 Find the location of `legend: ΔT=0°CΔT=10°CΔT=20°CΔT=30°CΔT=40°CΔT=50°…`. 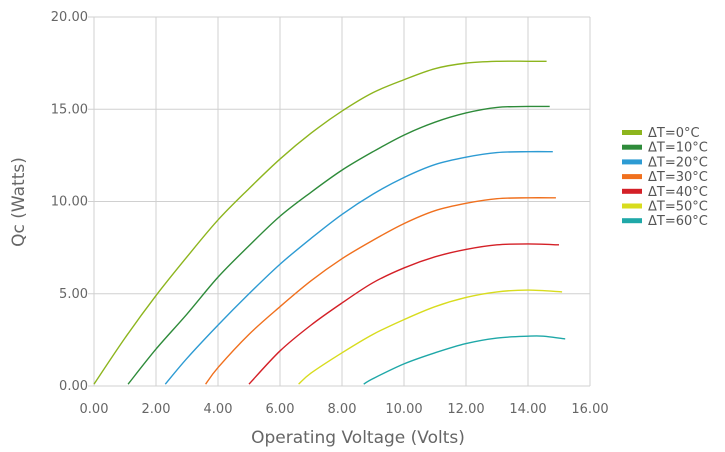

legend: ΔT=0°CΔT=10°CΔT=20°CΔT=30°CΔT=40°CΔT=50°… is located at coordinates (665, 177).